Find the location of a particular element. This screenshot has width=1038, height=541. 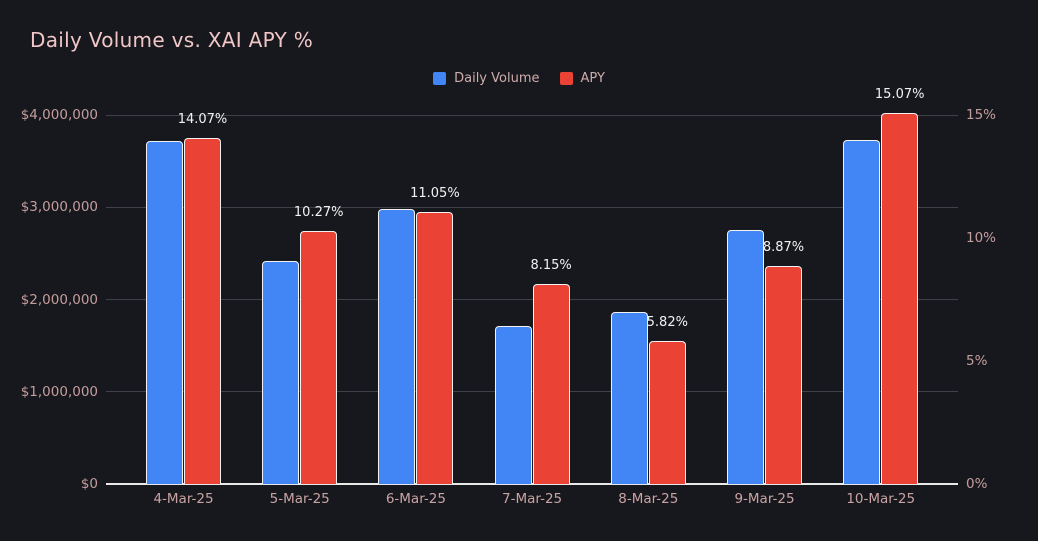

left-axis-tick-label: $2,000,000 is located at coordinates (59, 299).